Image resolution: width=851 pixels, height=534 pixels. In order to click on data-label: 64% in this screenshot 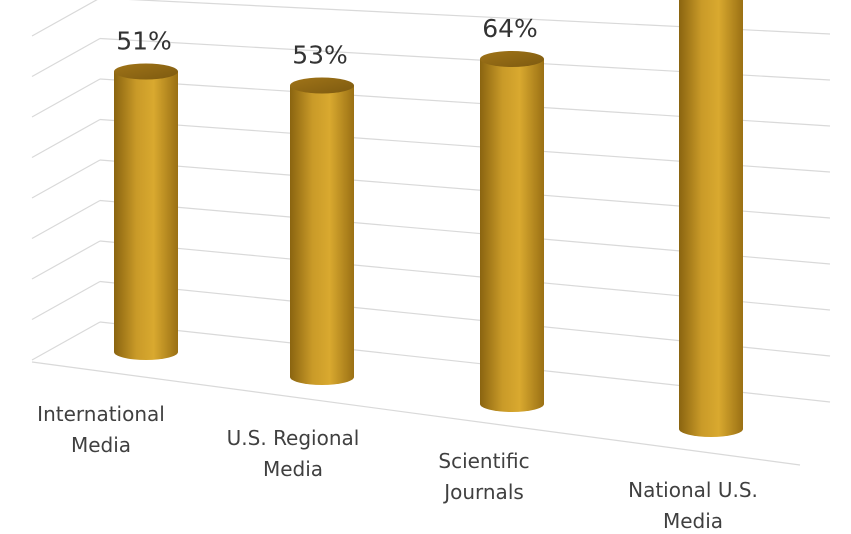, I will do `click(510, 28)`.